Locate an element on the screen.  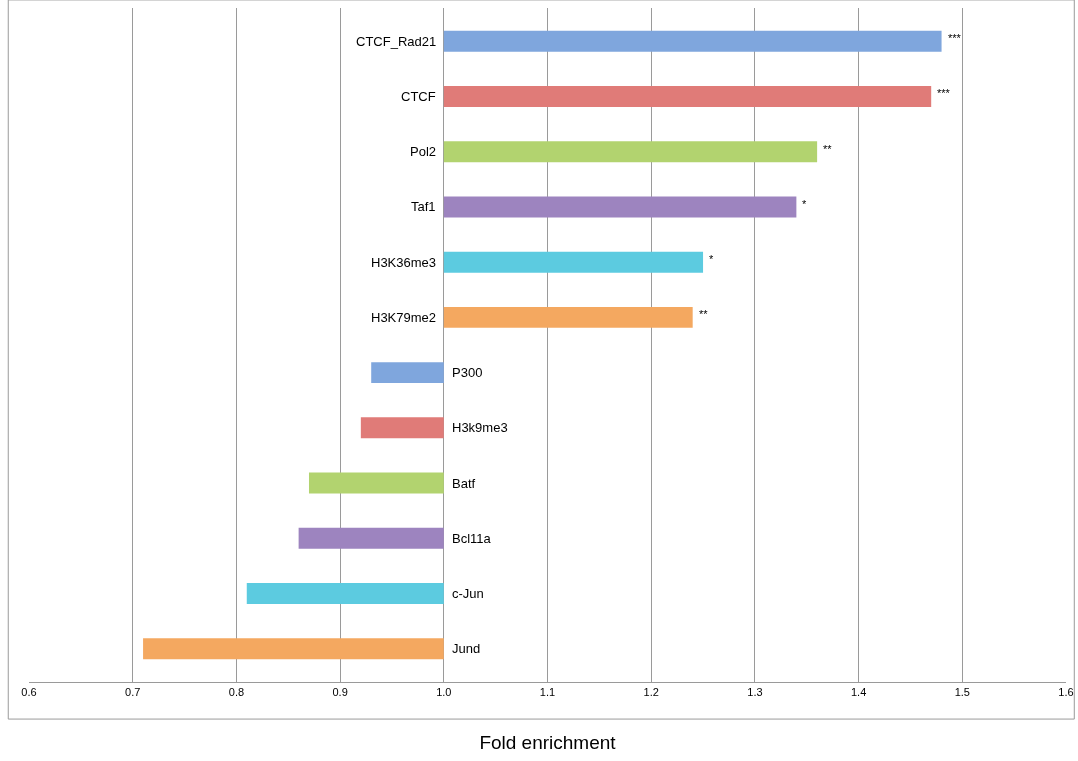
y-tick-label: Bcl11a is located at coordinates (472, 538).